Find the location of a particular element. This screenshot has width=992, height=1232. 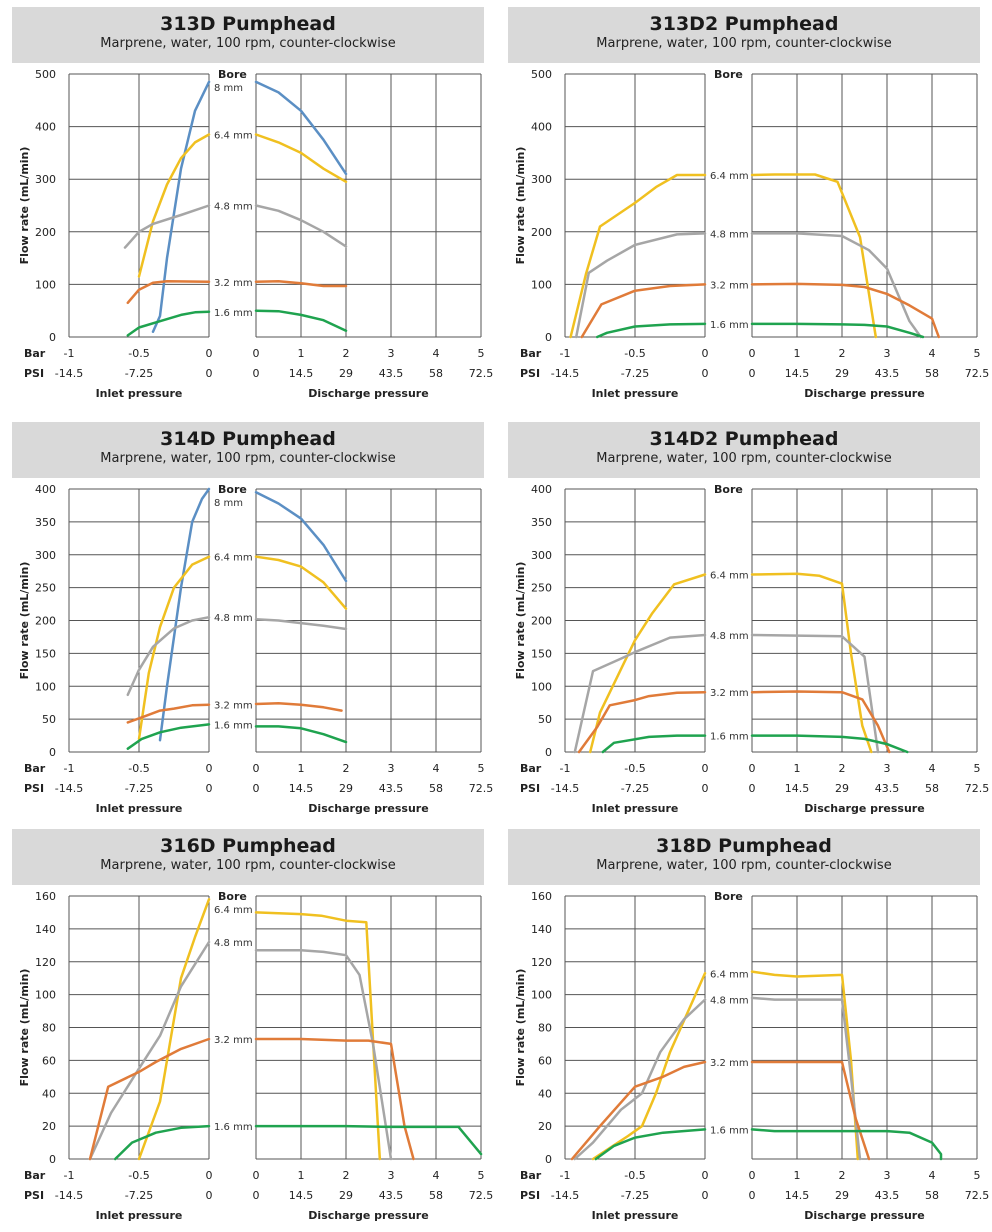

y-tick-label: 80 is located at coordinates (49, 1028).